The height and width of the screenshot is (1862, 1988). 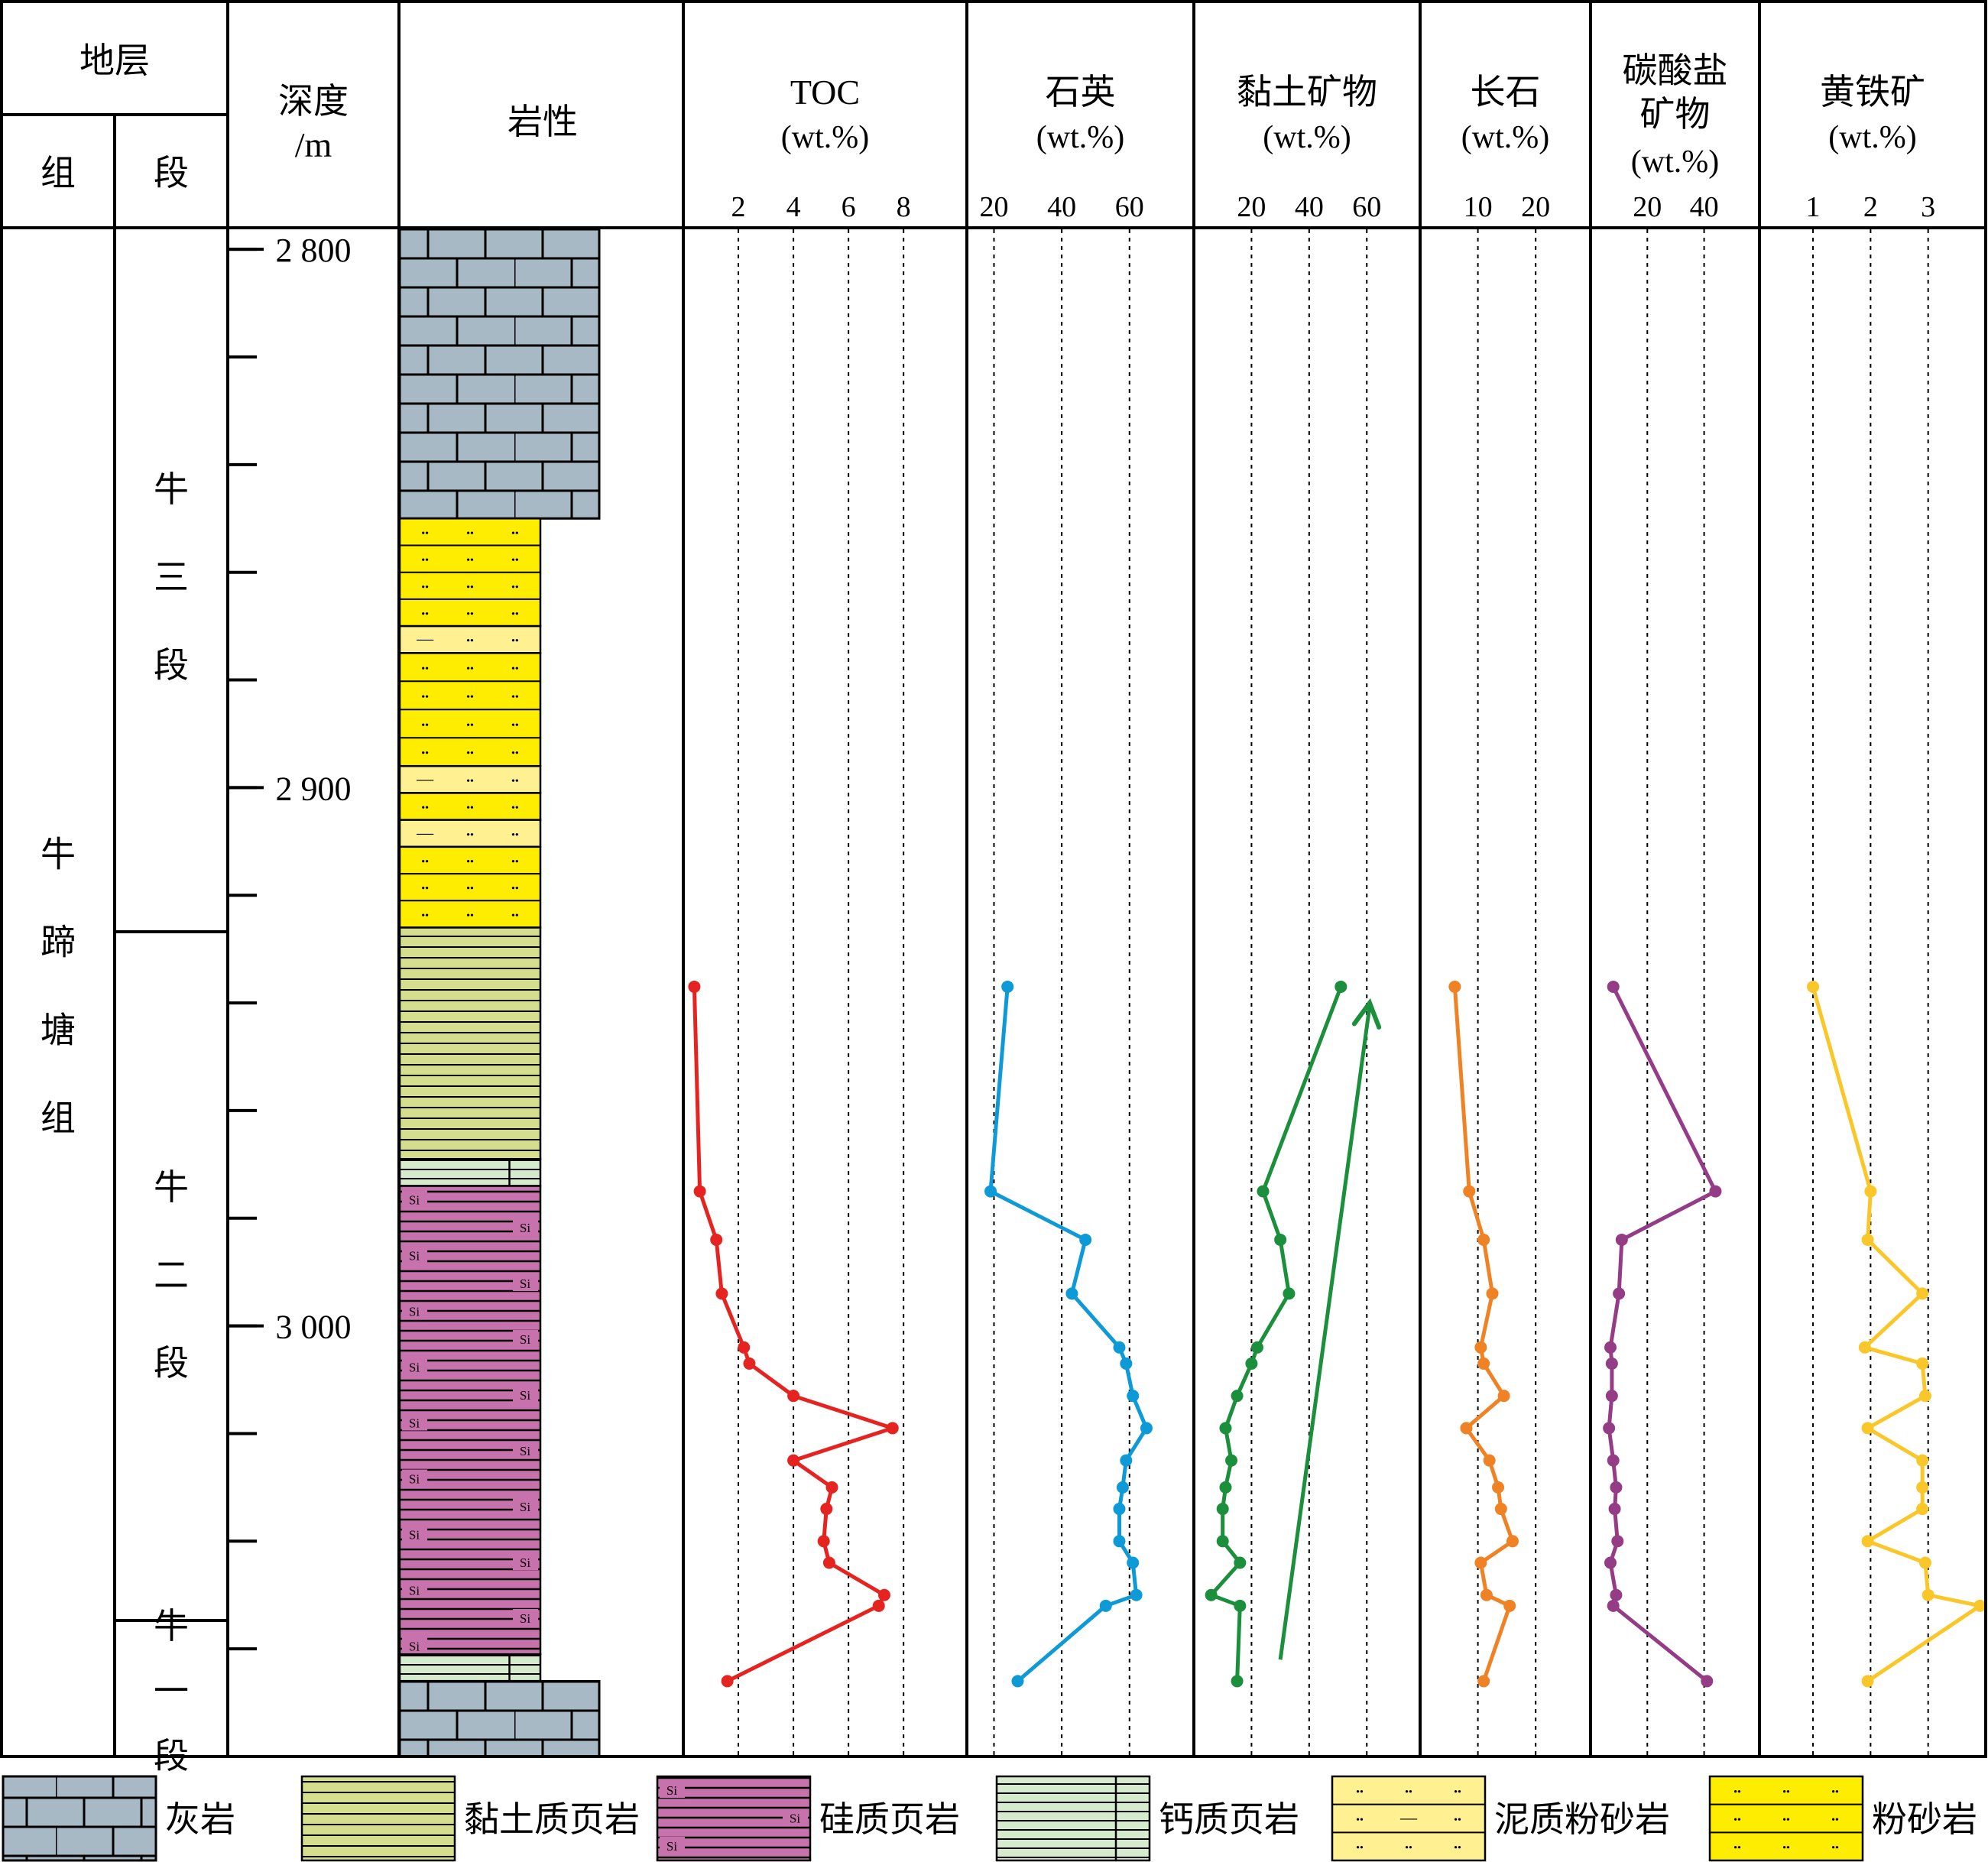 I want to click on track-title: TOC, so click(x=825, y=93).